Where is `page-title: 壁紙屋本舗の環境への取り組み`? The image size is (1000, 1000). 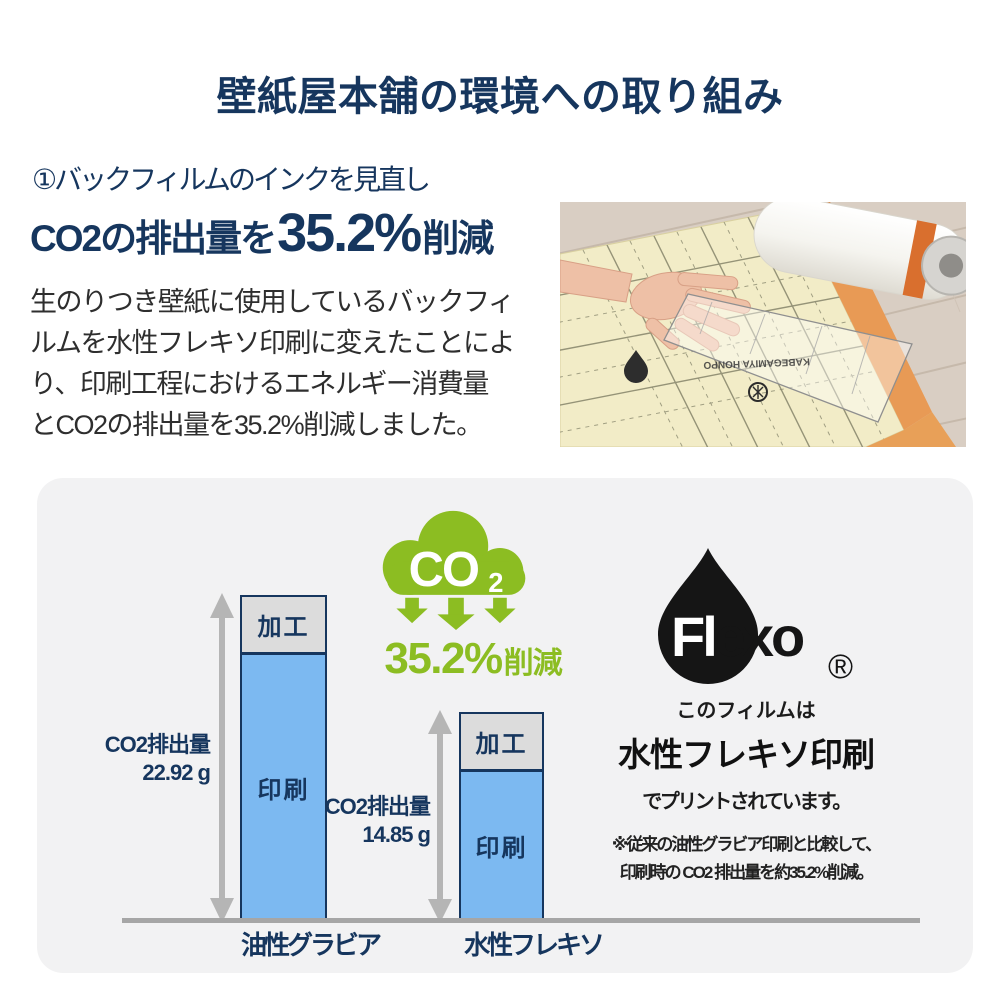 page-title: 壁紙屋本舗の環境への取り組み is located at coordinates (500, 97).